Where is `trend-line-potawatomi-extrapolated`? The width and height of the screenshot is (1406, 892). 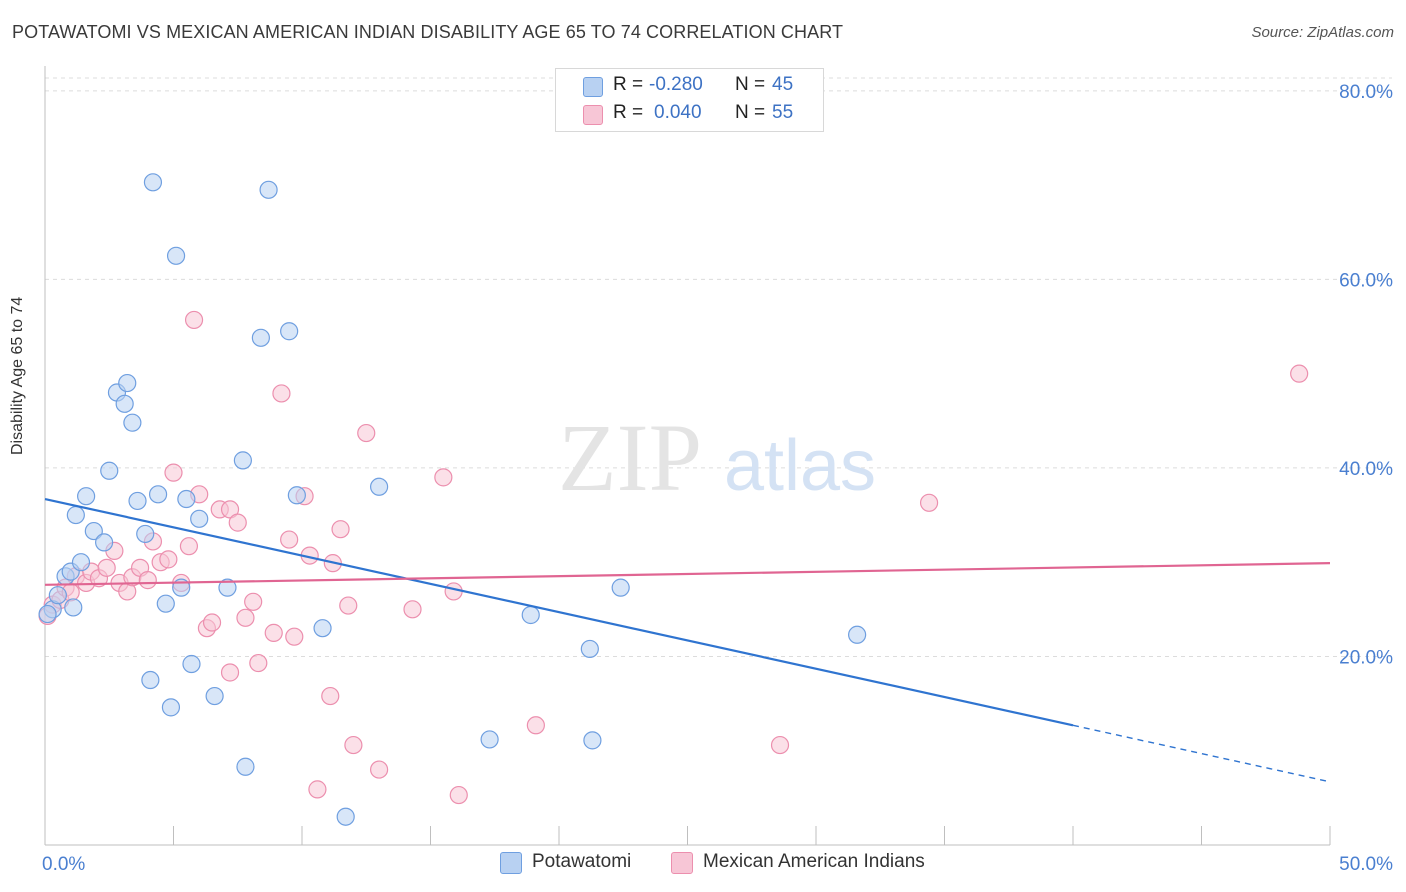
trend-line-potawatomi-extrapolated is located at coordinates (1201, 753).